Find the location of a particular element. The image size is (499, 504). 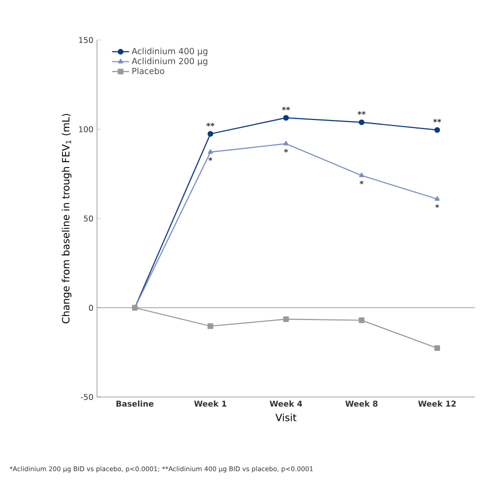

legend-label: Aclidinium 200 µg is located at coordinates (170, 62).